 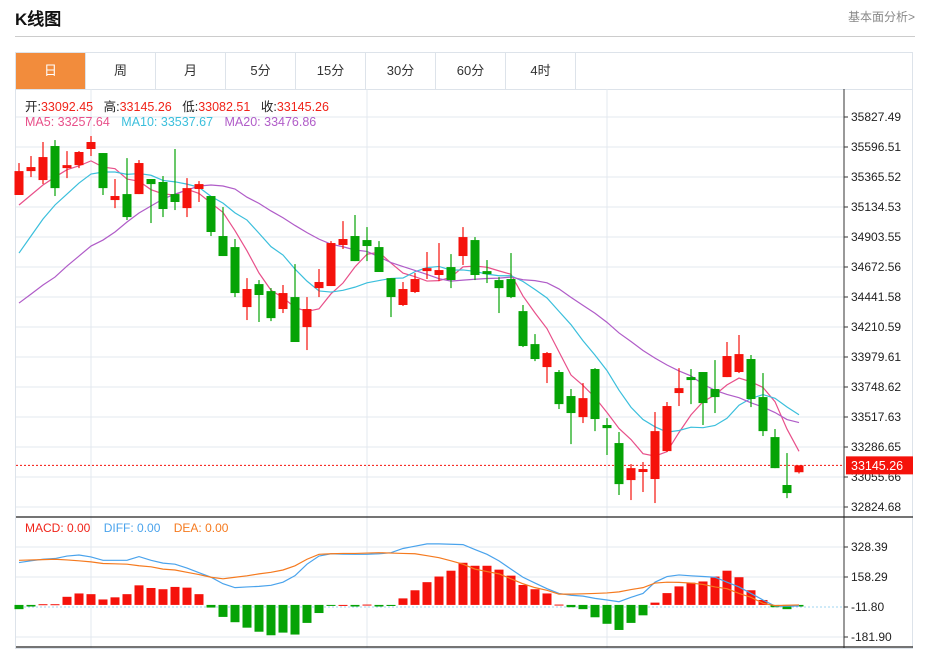 What do you see at coordinates (190, 107) in the screenshot?
I see `low-label: 低:` at bounding box center [190, 107].